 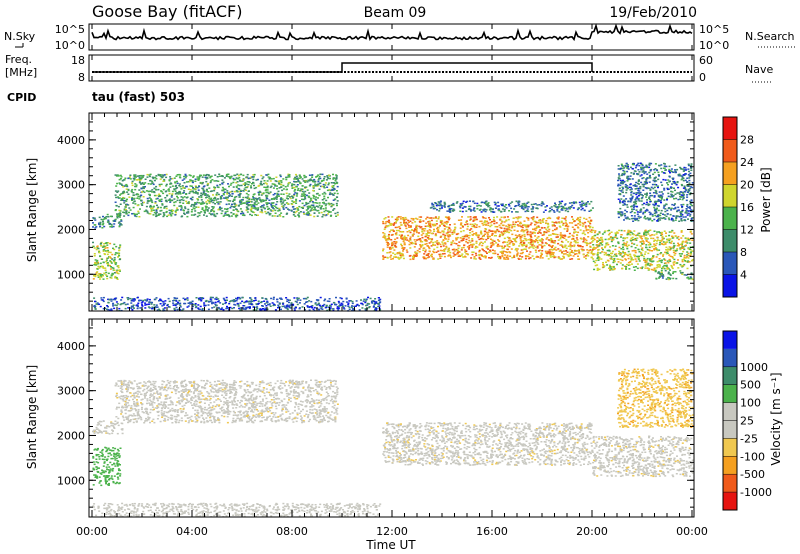 What do you see at coordinates (18, 59) in the screenshot?
I see `freq-left-label-1: Freq.` at bounding box center [18, 59].